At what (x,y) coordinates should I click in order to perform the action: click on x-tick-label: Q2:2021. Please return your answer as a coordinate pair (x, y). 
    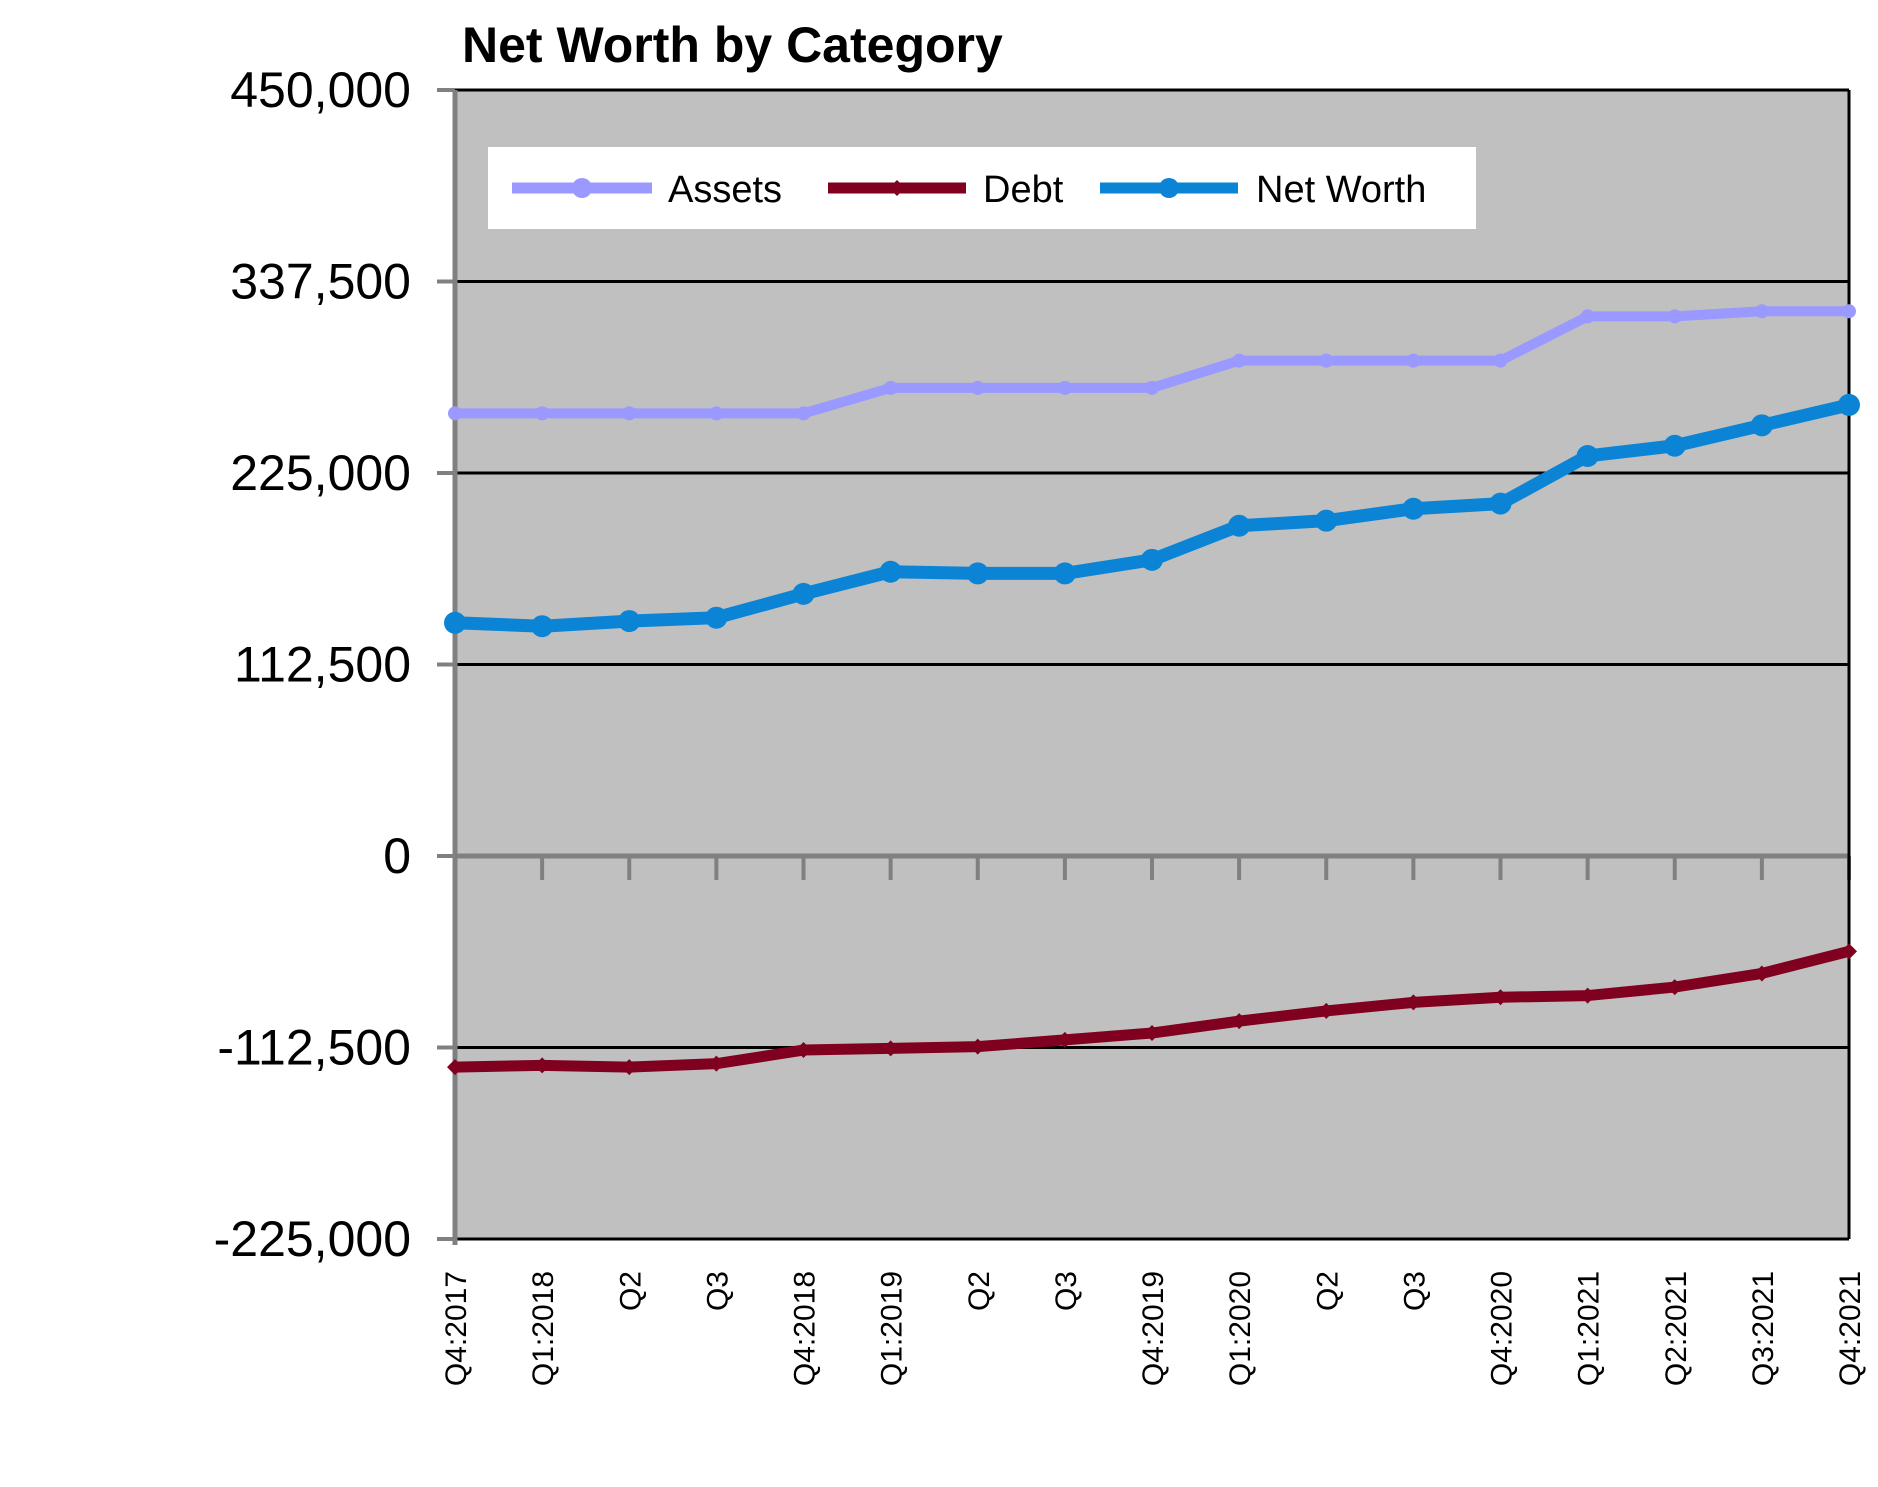
    Looking at the image, I should click on (1676, 1328).